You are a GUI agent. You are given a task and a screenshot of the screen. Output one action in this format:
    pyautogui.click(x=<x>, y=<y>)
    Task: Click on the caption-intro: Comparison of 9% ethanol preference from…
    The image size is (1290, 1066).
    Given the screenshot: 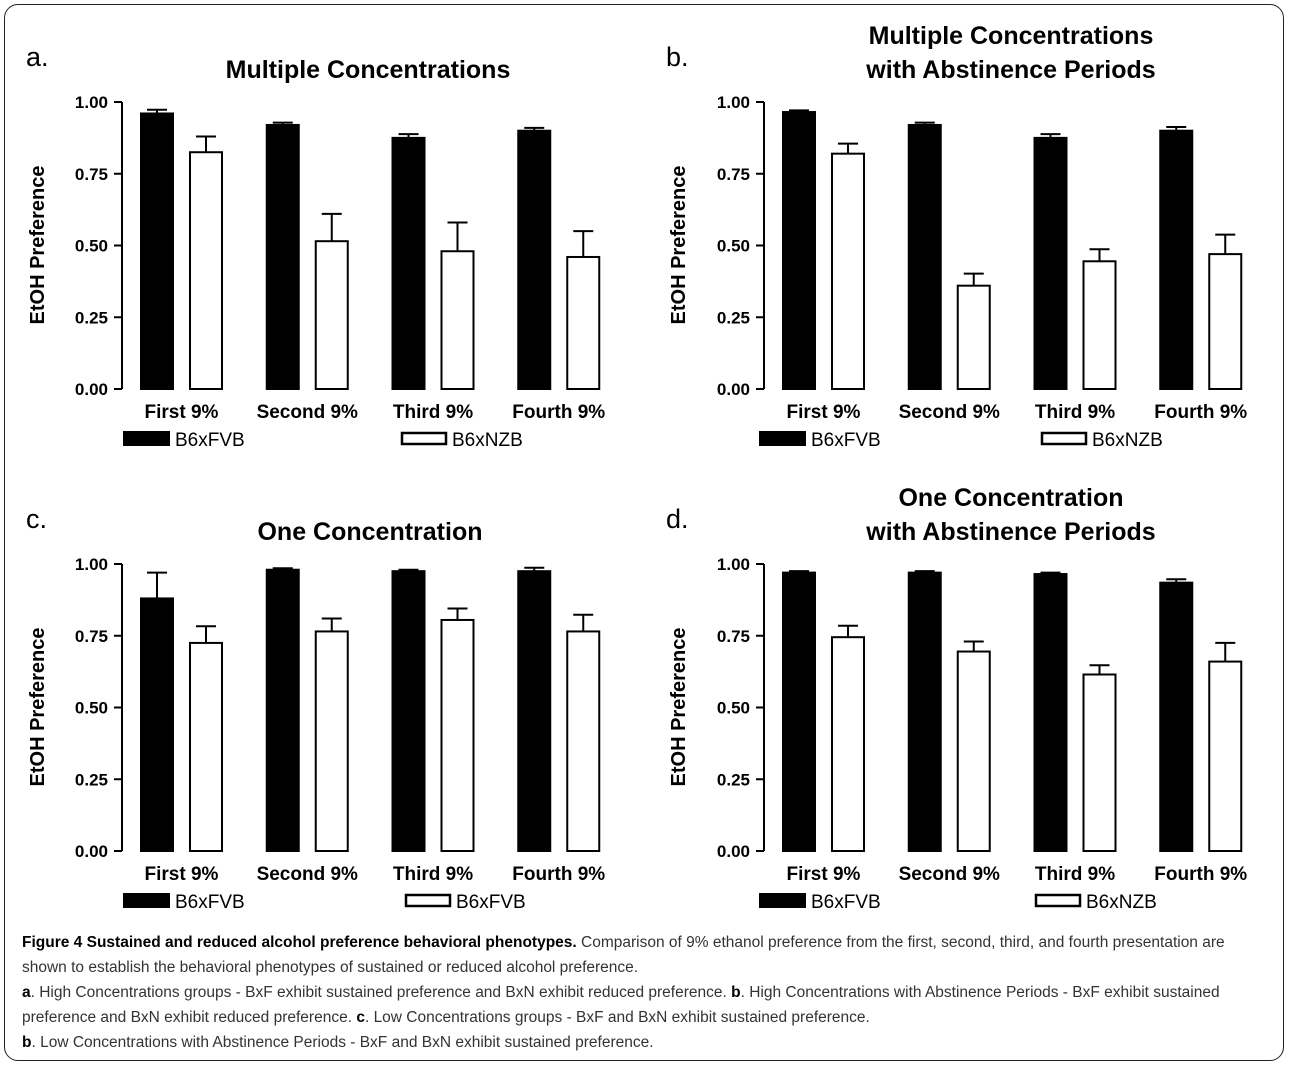 What is the action you would take?
    pyautogui.click(x=623, y=955)
    